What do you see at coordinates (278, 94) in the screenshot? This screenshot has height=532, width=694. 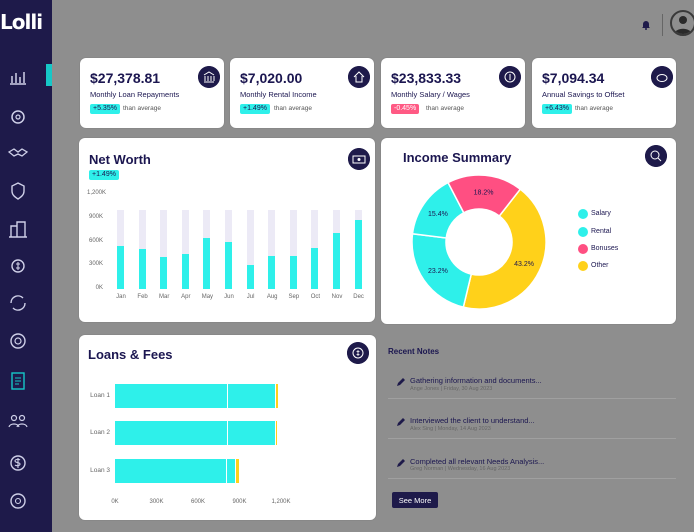 I see `stat-label: Monthly Rental Income` at bounding box center [278, 94].